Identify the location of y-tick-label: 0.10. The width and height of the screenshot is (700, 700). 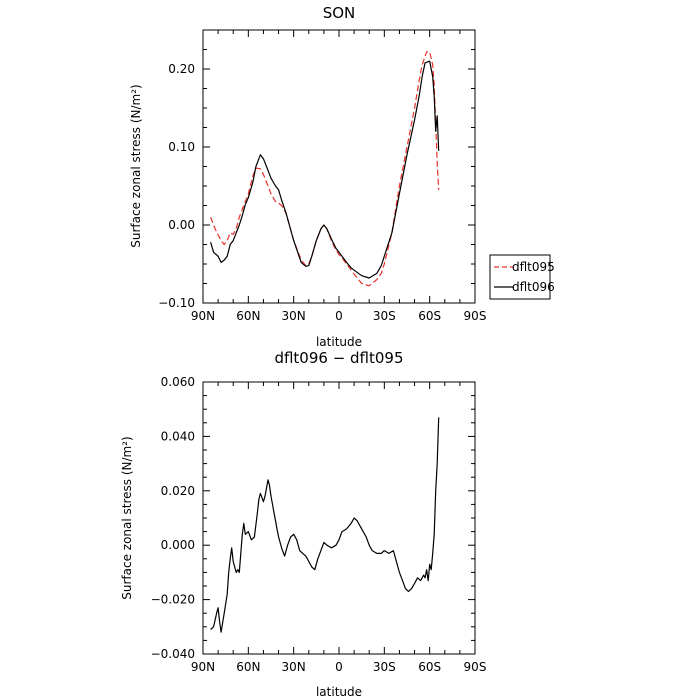
(181, 147).